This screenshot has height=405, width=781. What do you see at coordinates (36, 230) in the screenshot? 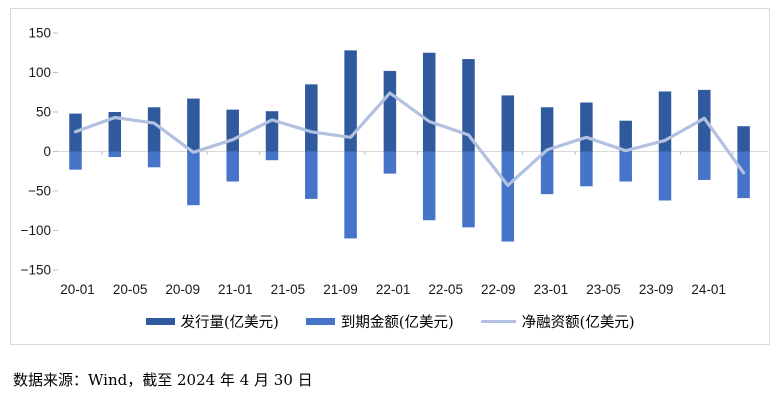
I see `y-axis-label: −100` at bounding box center [36, 230].